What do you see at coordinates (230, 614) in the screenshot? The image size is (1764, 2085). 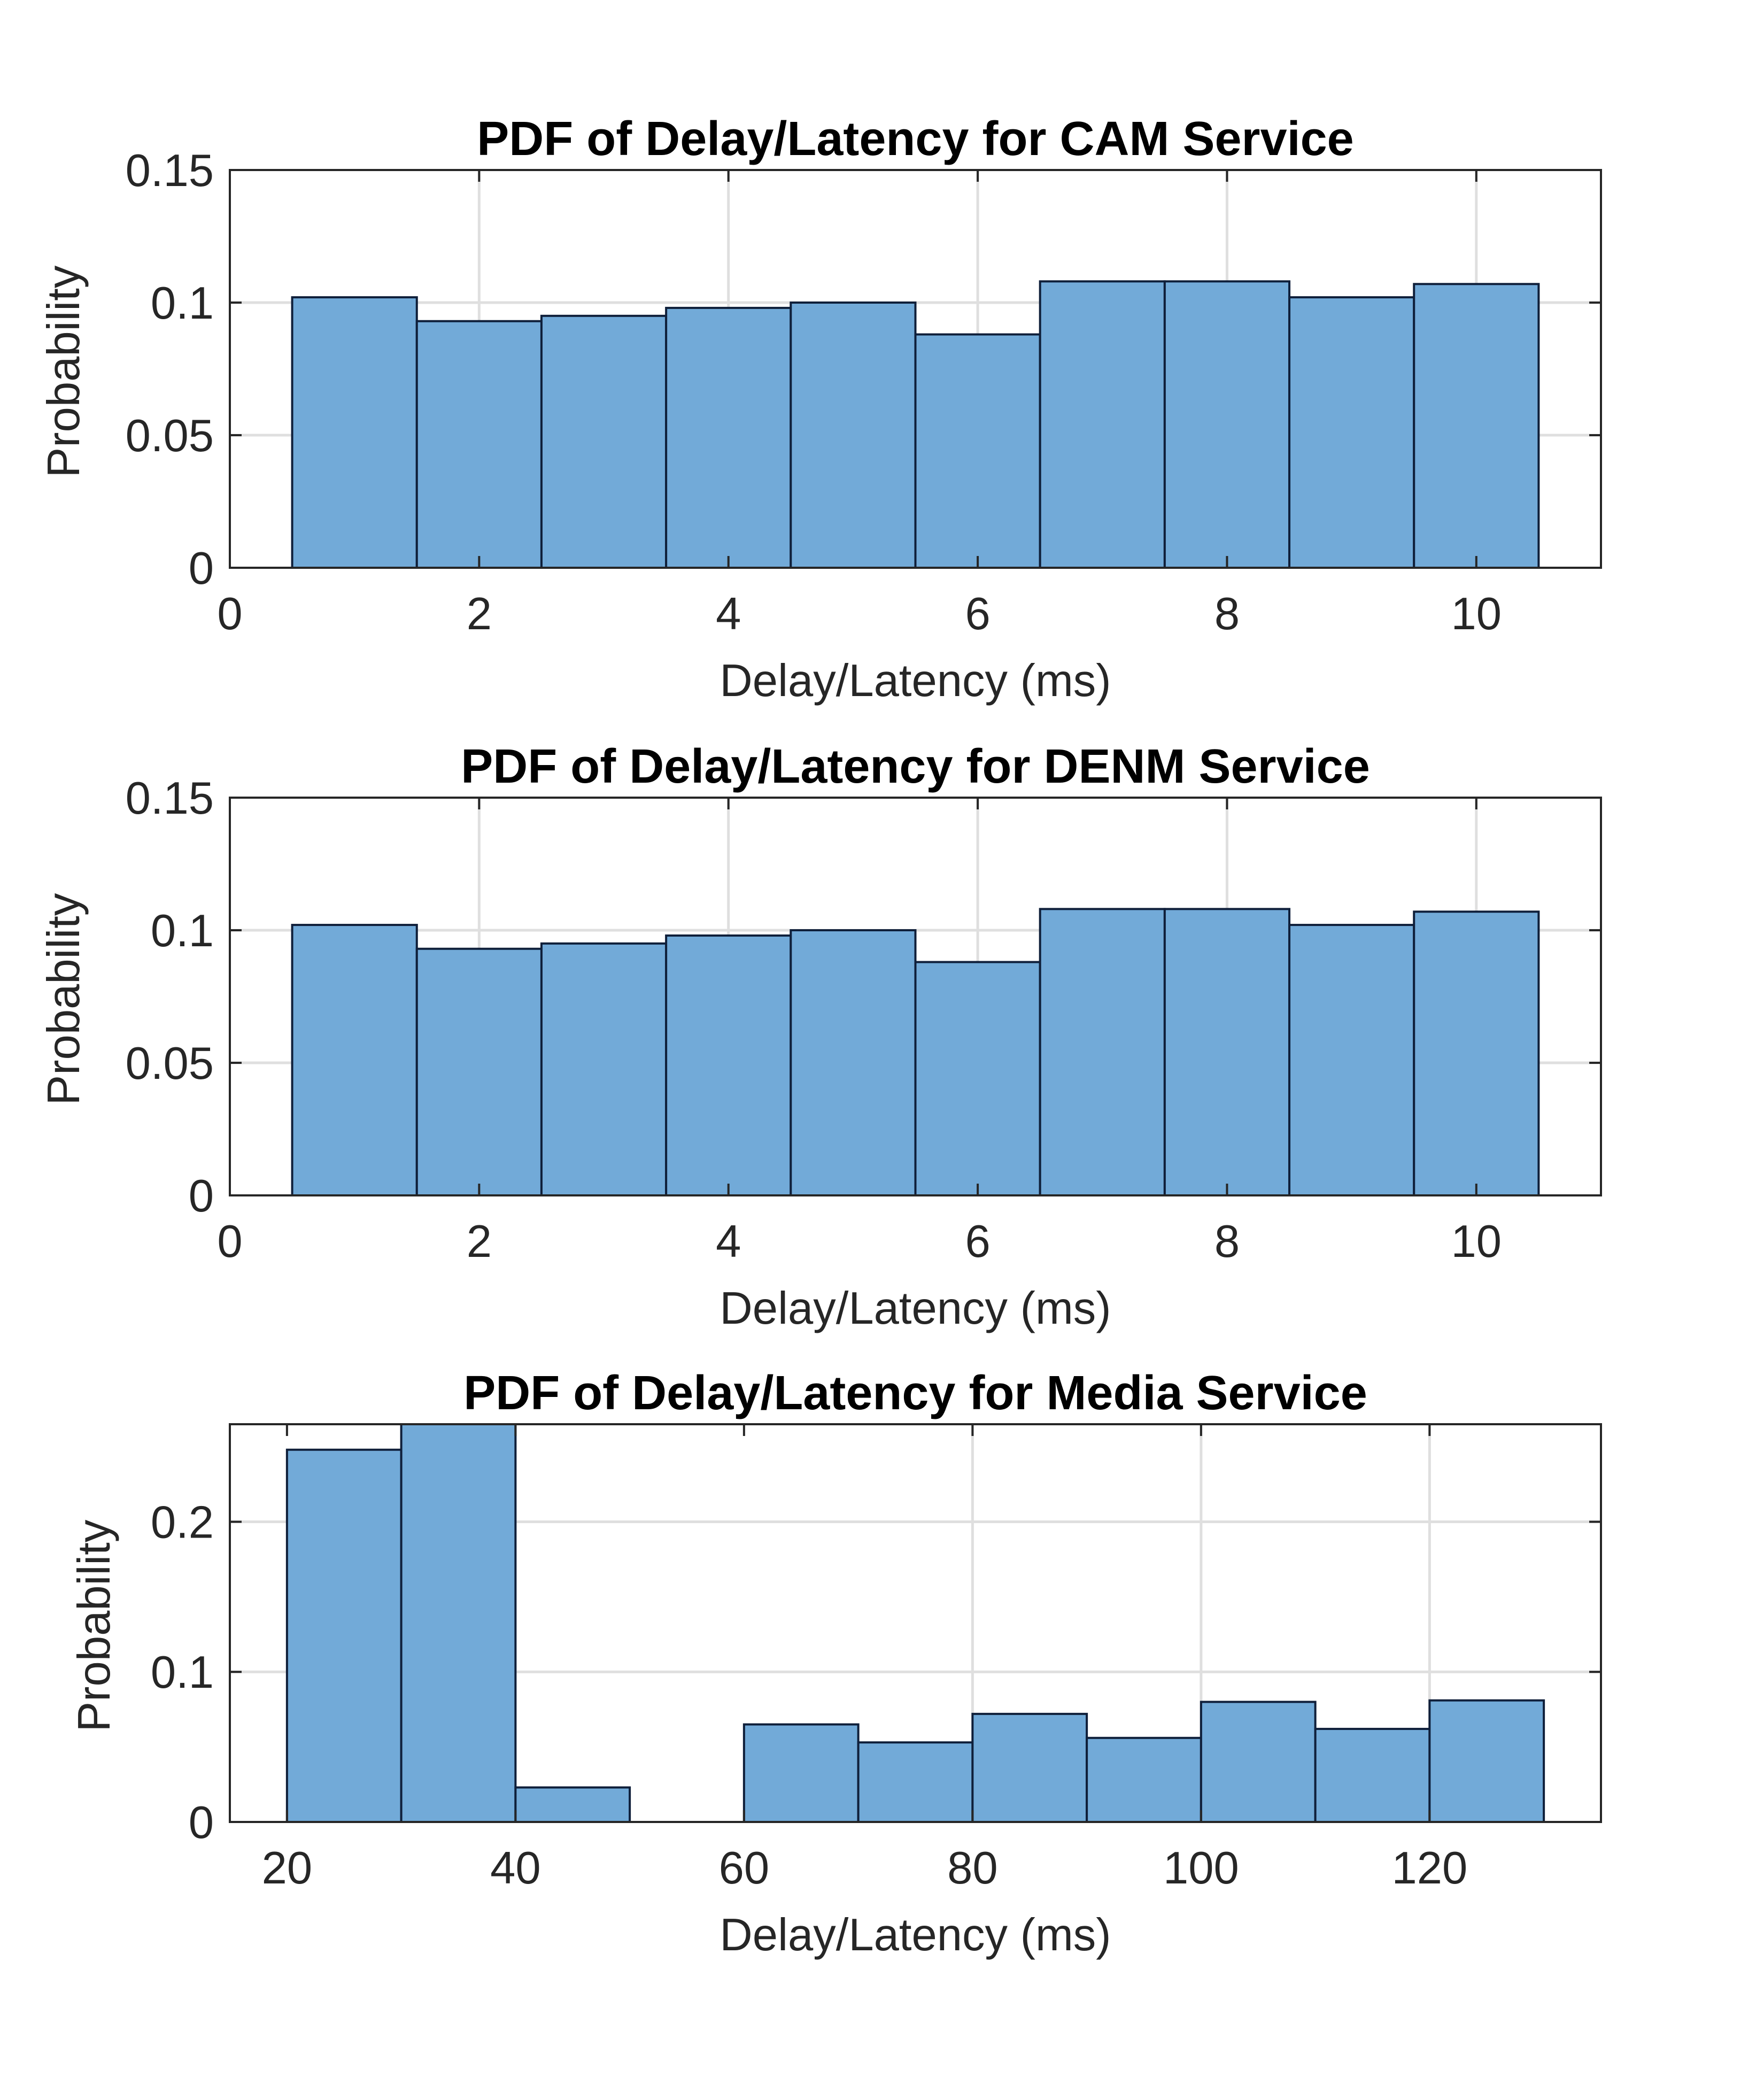 I see `cam-x-tick-label: 0` at bounding box center [230, 614].